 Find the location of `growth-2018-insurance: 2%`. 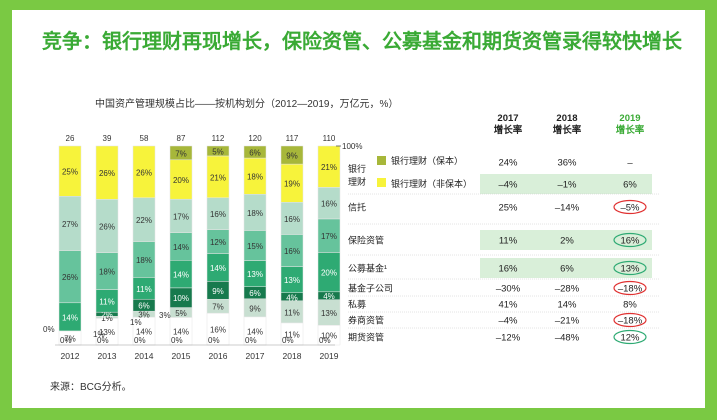

growth-2018-insurance: 2% is located at coordinates (567, 241).